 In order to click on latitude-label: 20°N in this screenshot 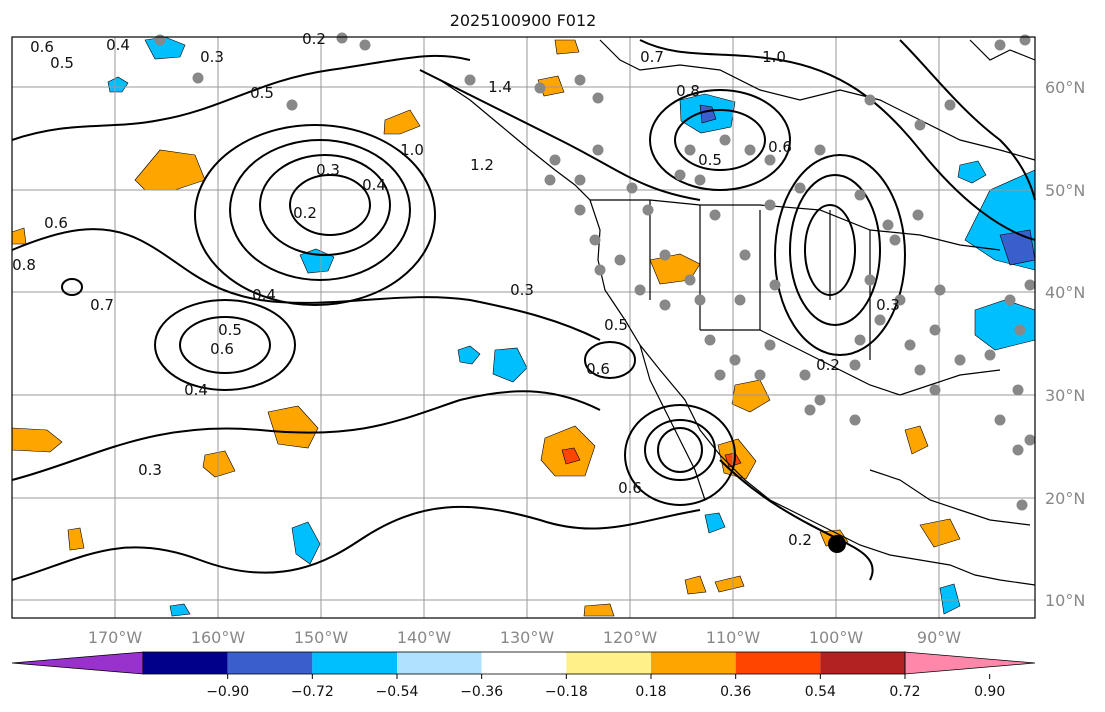, I will do `click(1065, 498)`.